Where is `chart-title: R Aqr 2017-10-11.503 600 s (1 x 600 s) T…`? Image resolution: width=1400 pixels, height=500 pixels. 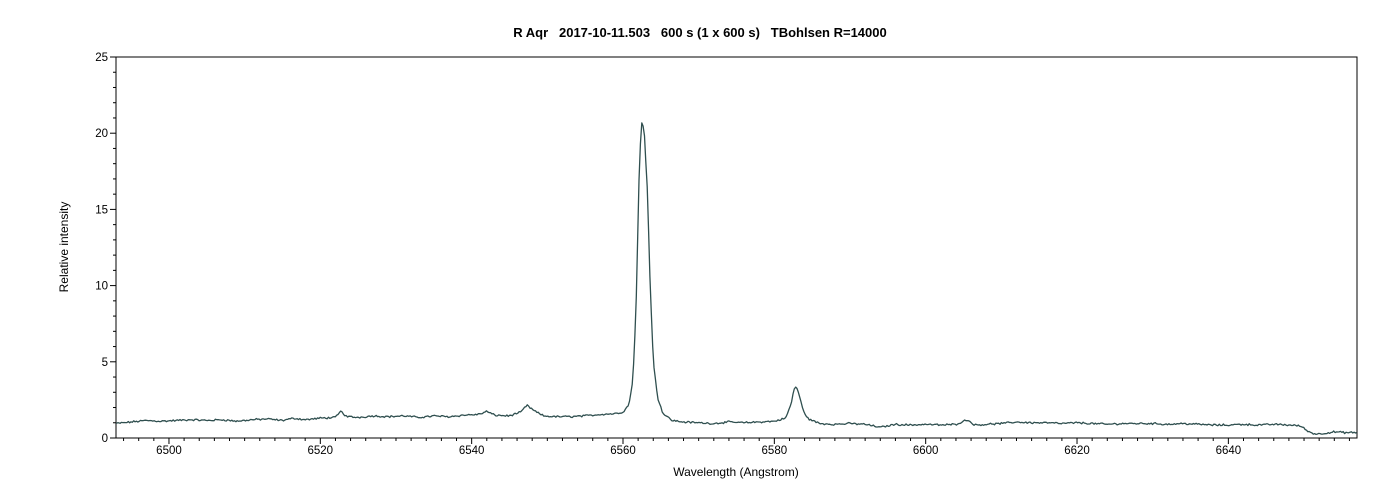 chart-title: R Aqr 2017-10-11.503 600 s (1 x 600 s) T… is located at coordinates (699, 32).